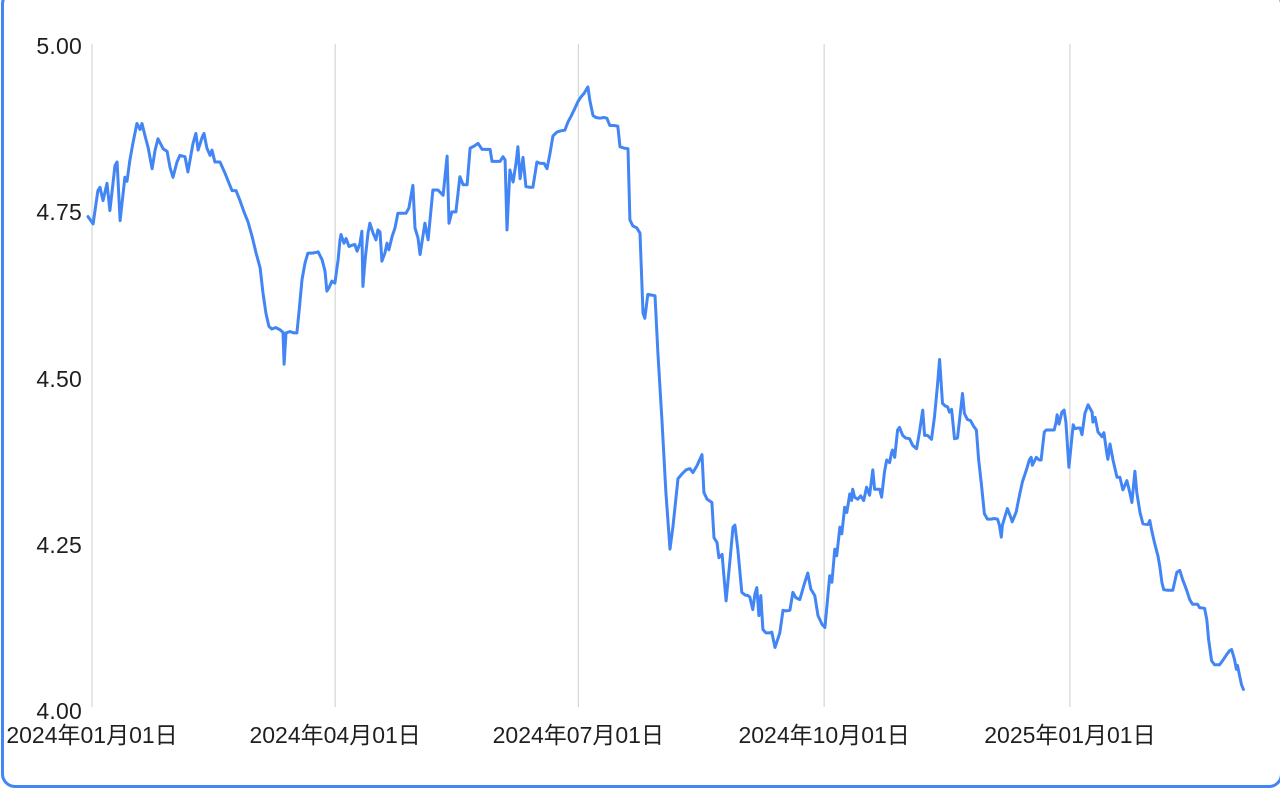 This screenshot has height=789, width=1280. Describe the element at coordinates (59, 45) in the screenshot. I see `y-axis-label-0: 5.00` at that location.